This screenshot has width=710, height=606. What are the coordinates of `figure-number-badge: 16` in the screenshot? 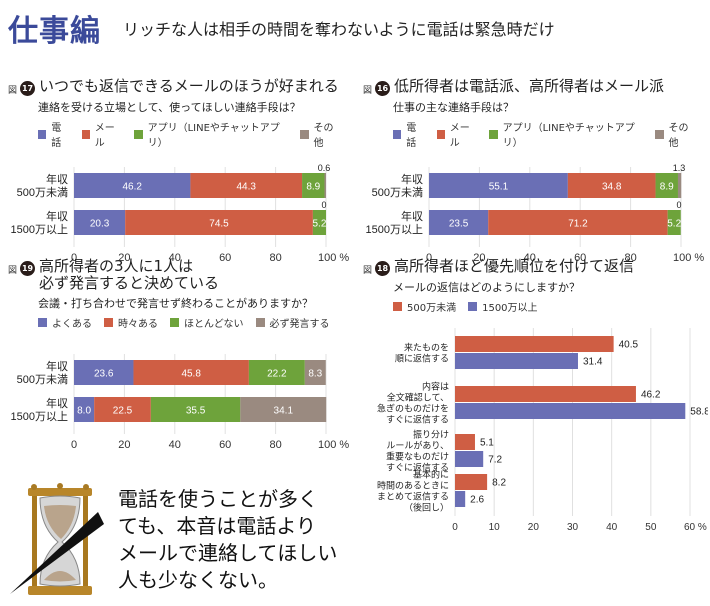 It's located at (383, 88).